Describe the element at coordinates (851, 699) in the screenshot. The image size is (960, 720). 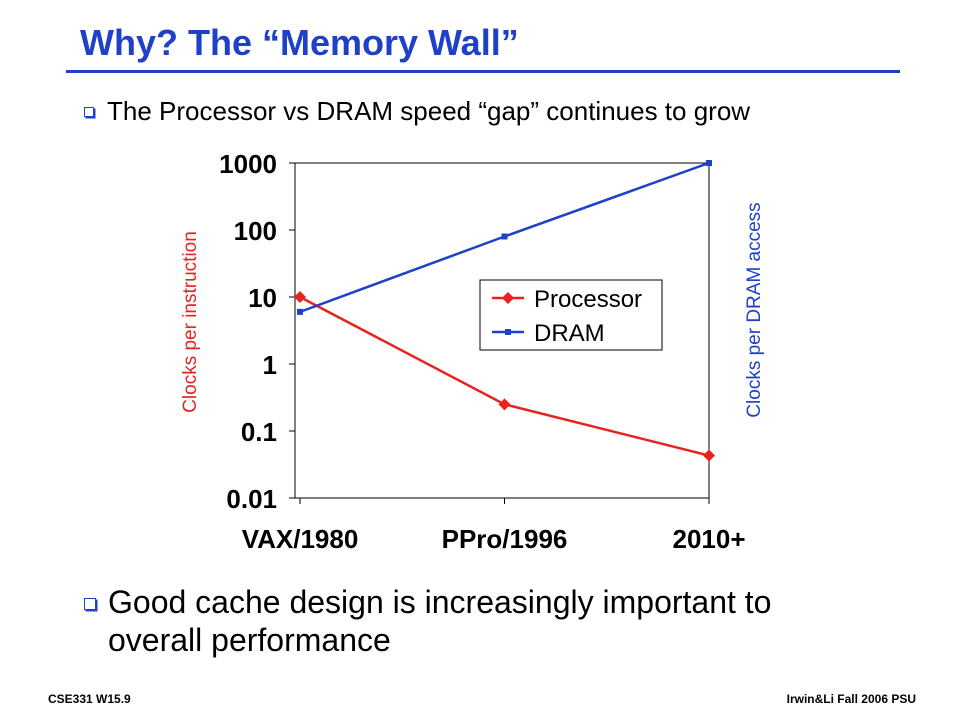
I see `footer-credit: Irwin&Li Fall 2006 PSU` at that location.